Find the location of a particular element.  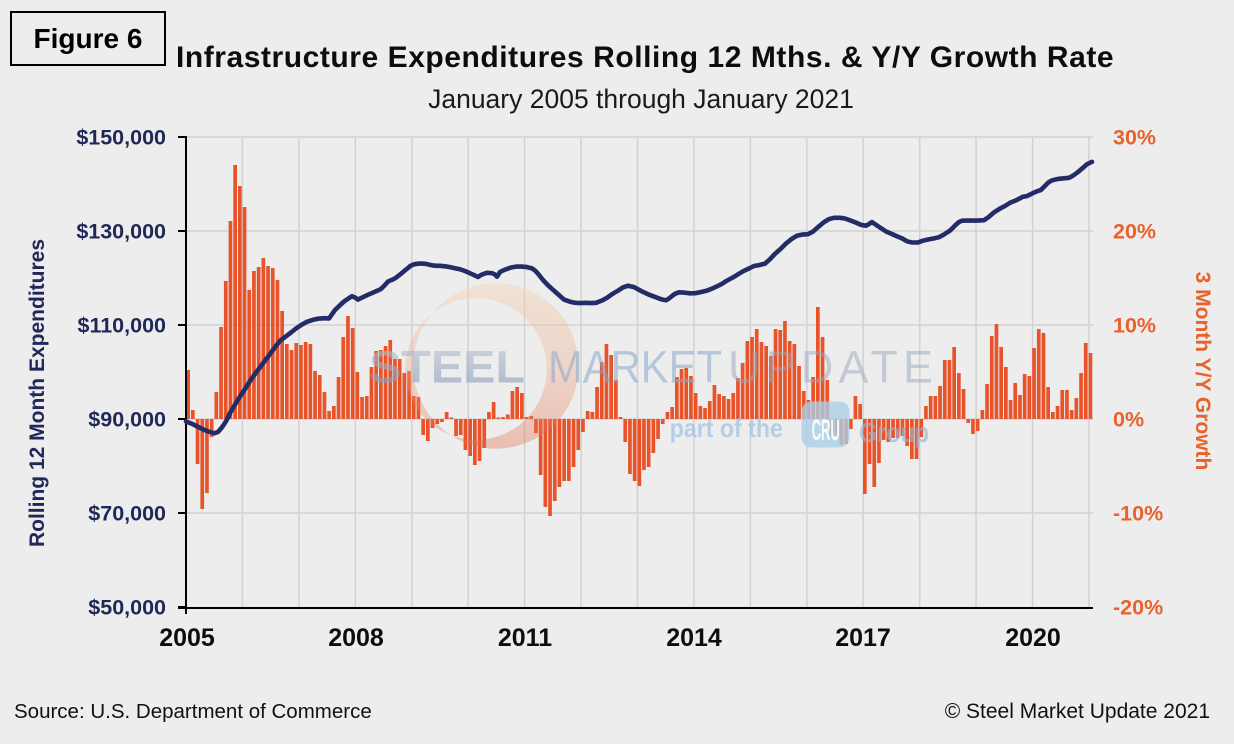

svg-text: MARKET is located at coordinates (635, 367).